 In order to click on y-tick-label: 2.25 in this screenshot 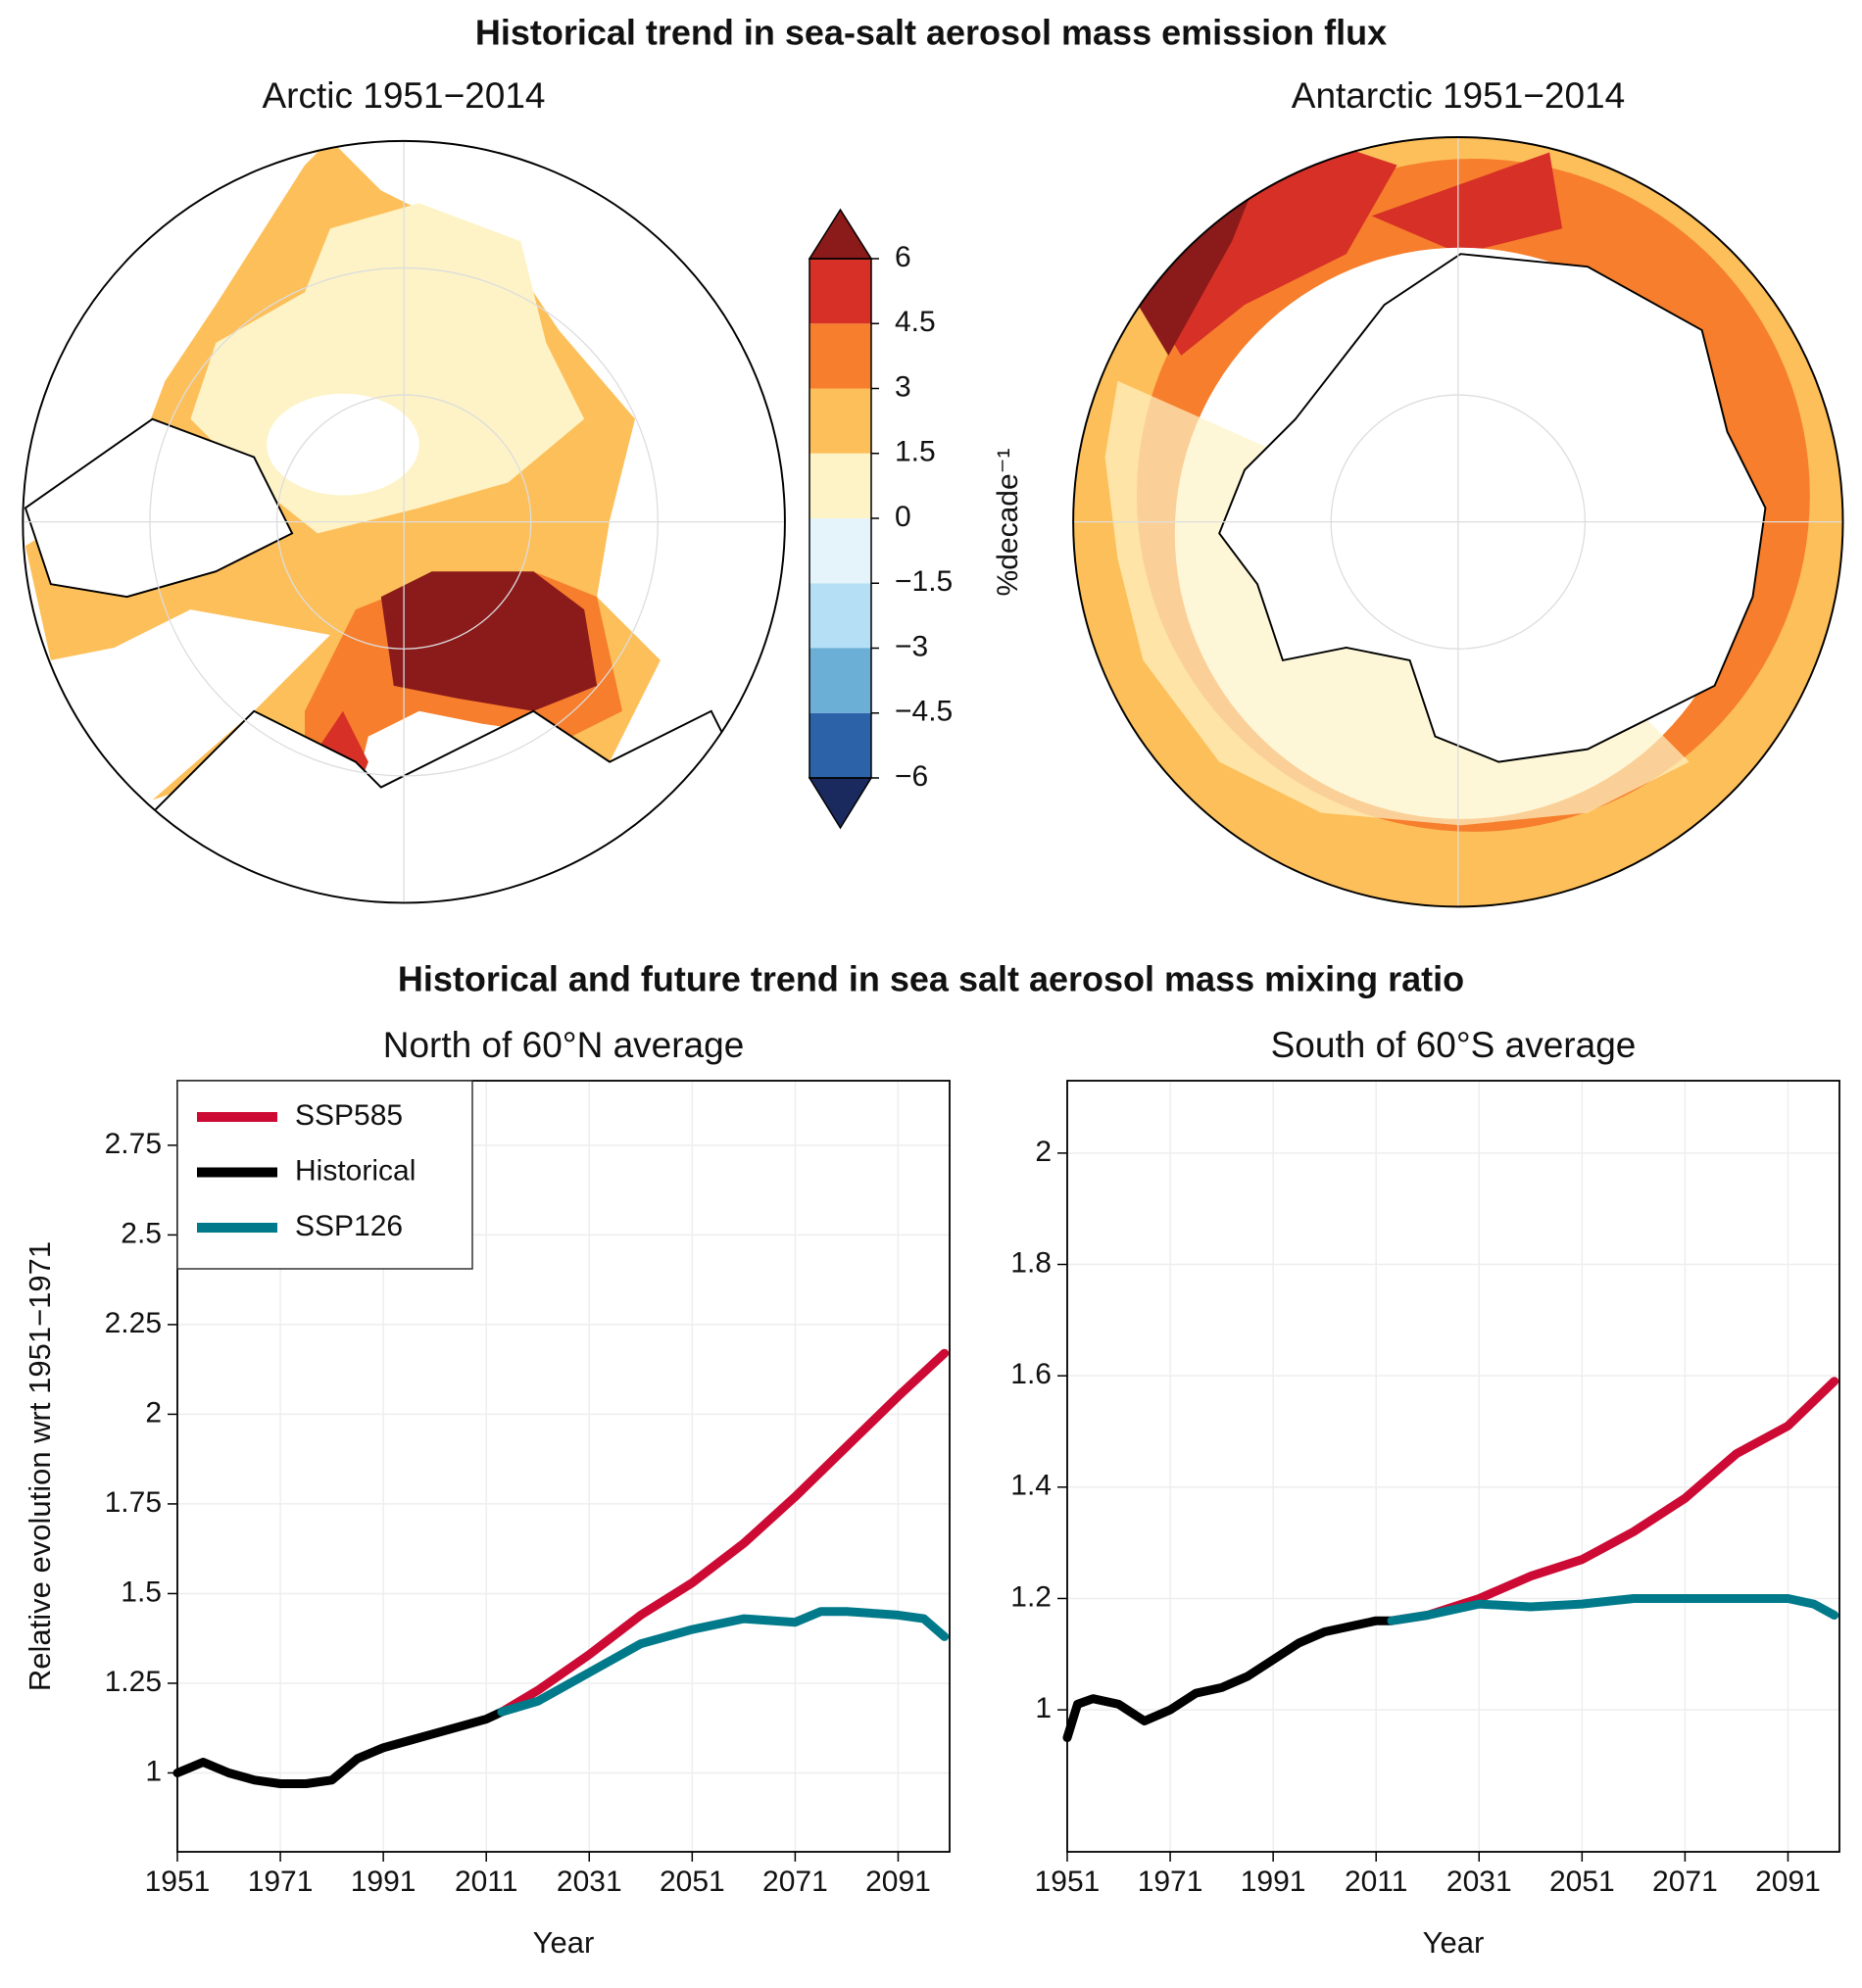, I will do `click(133, 1323)`.